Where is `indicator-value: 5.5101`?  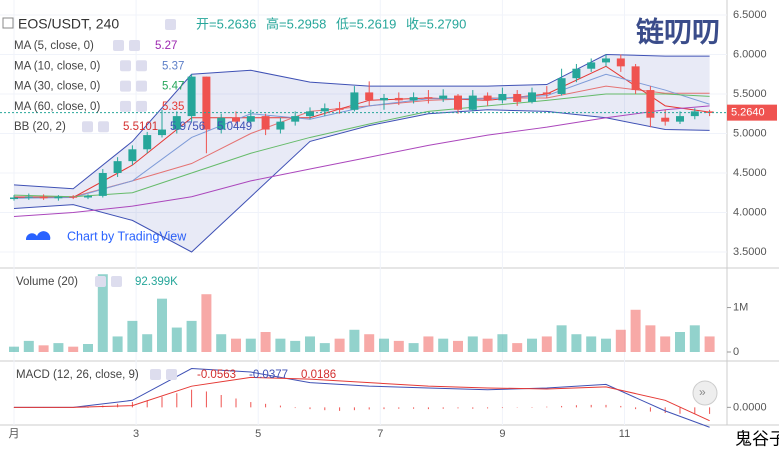 indicator-value: 5.5101 is located at coordinates (140, 127).